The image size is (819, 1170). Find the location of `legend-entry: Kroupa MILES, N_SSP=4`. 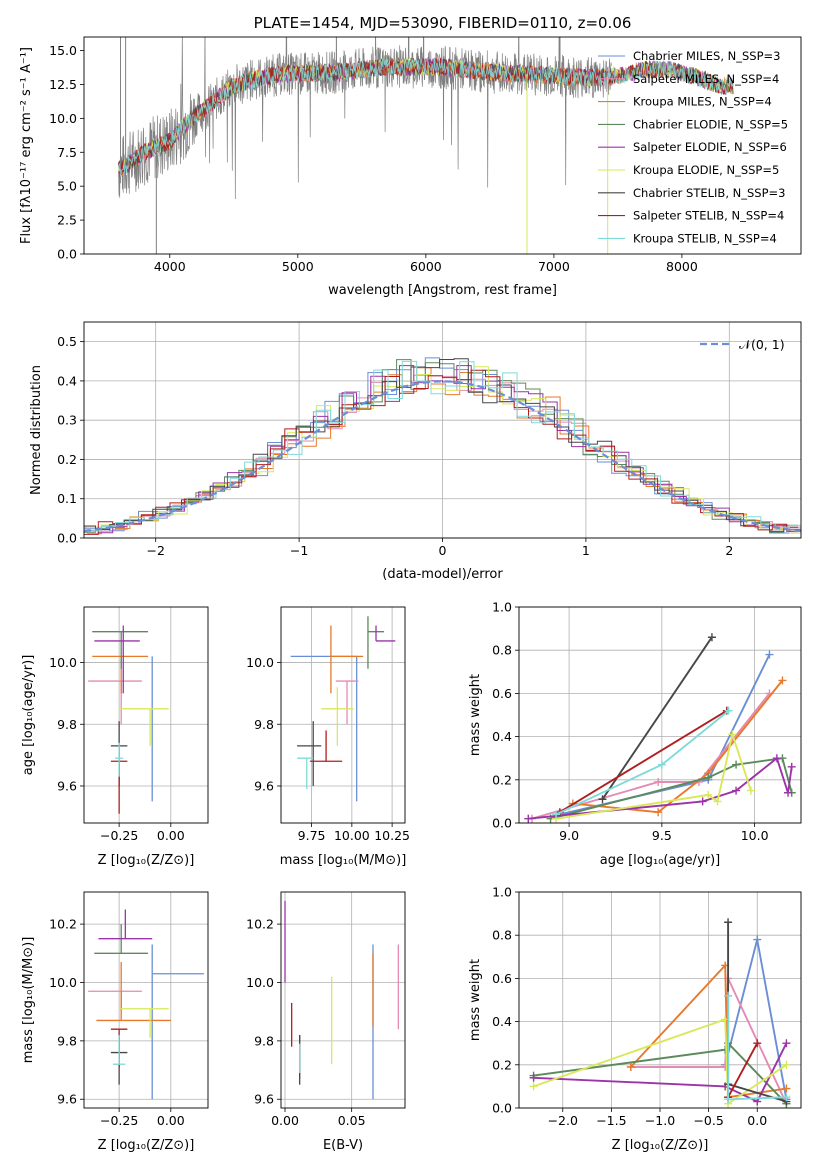

legend-entry: Kroupa MILES, N_SSP=4 is located at coordinates (702, 102).